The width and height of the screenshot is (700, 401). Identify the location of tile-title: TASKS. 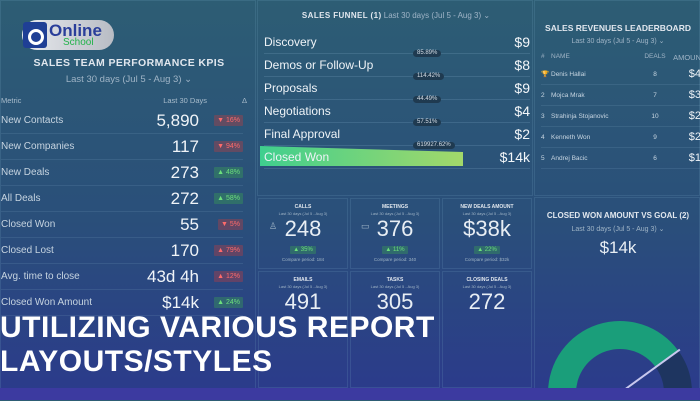
(395, 280).